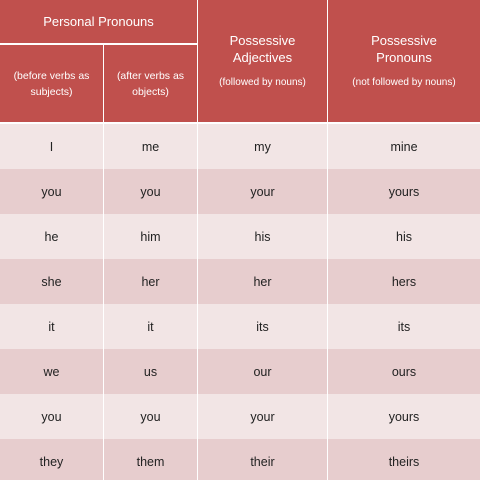 This screenshot has height=480, width=480. What do you see at coordinates (150, 236) in the screenshot?
I see `cell-object-pronoun: him` at bounding box center [150, 236].